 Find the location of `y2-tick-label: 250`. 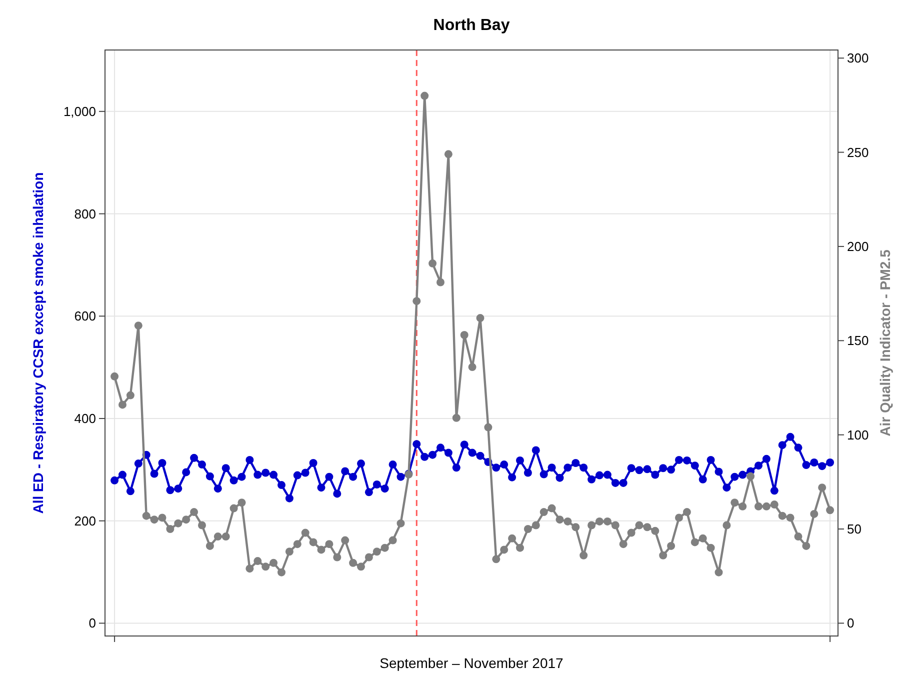

y2-tick-label: 250 is located at coordinates (858, 152).